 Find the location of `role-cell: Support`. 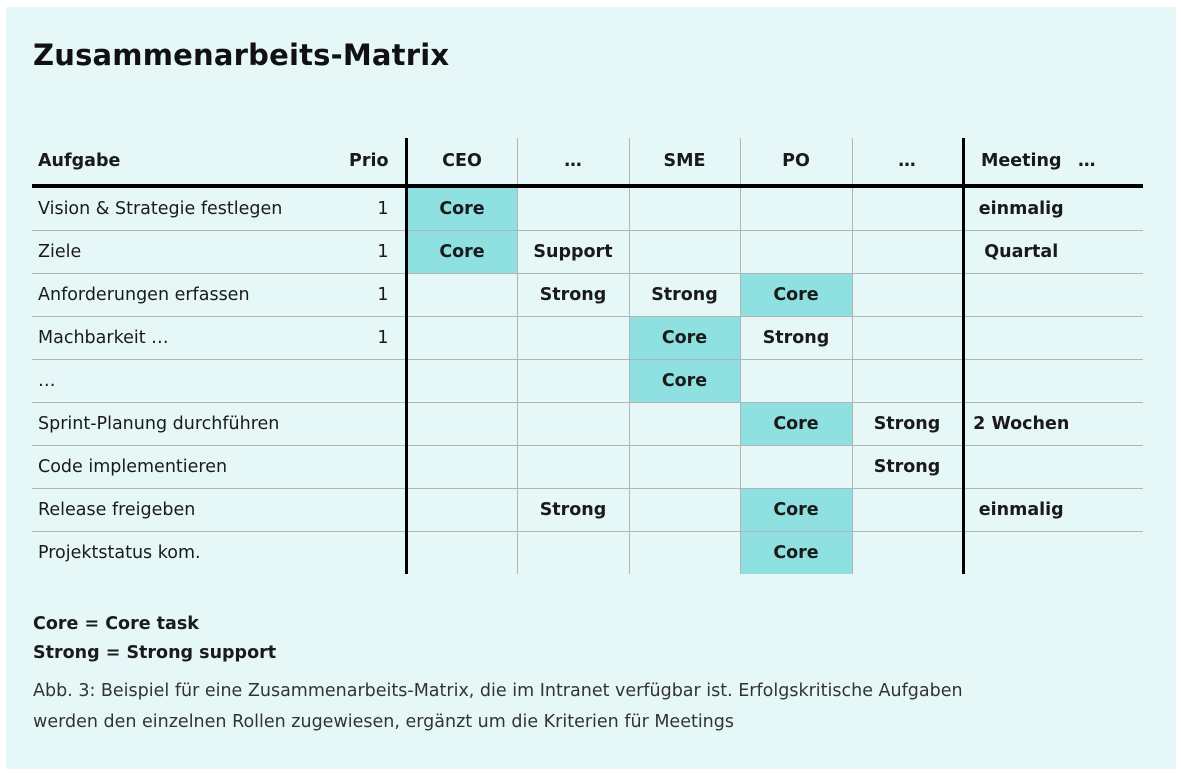

role-cell: Support is located at coordinates (572, 252).